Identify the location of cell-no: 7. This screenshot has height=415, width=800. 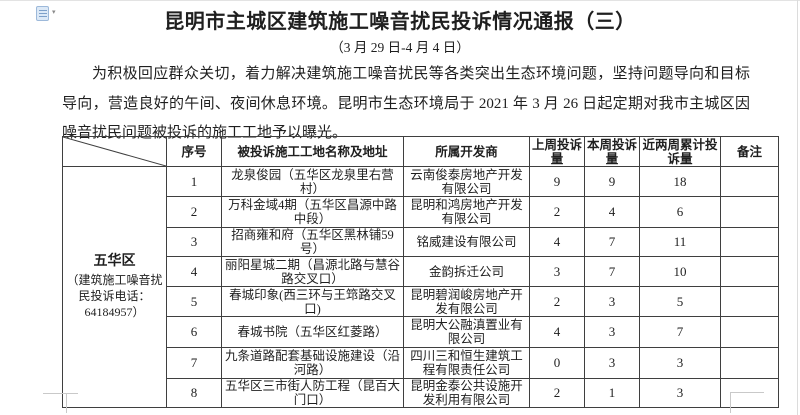
(194, 363).